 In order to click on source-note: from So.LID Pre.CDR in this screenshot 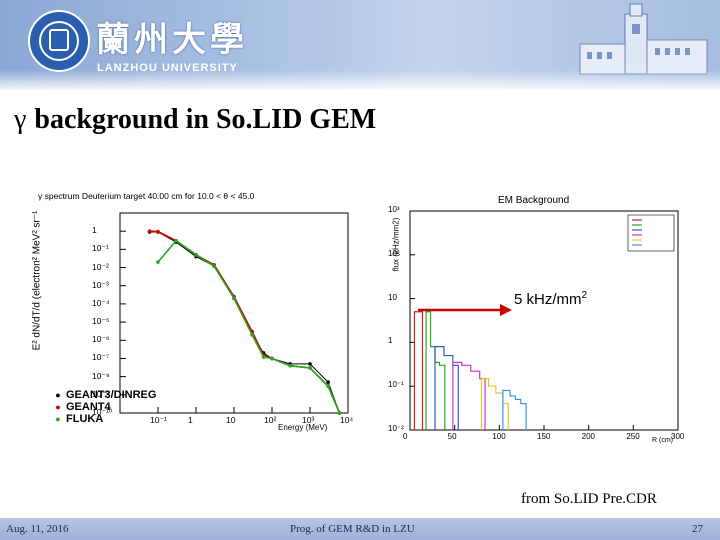, I will do `click(589, 499)`.